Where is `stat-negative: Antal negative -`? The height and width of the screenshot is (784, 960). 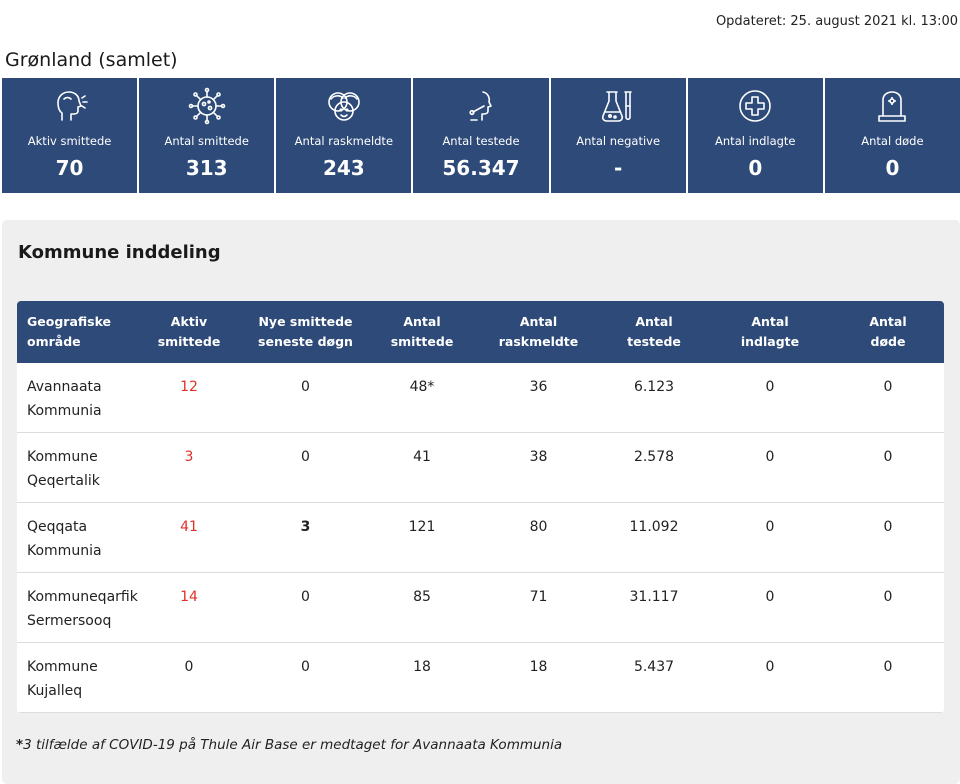
stat-negative: Antal negative - is located at coordinates (619, 135).